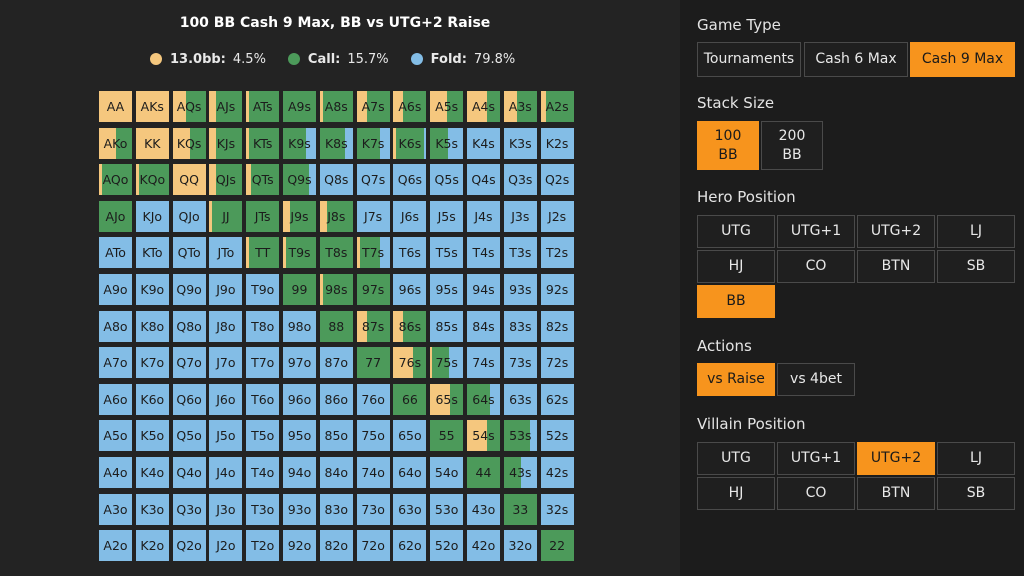  Describe the element at coordinates (336, 143) in the screenshot. I see `hand-cell: K8s` at that location.